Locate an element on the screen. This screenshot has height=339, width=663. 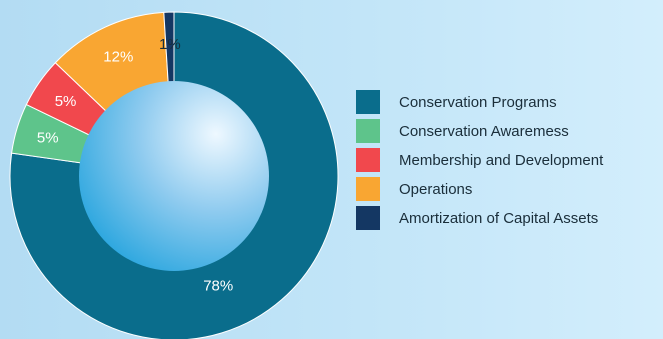
legend-item-amortization: Amortization of Capital Assets is located at coordinates (479, 218).